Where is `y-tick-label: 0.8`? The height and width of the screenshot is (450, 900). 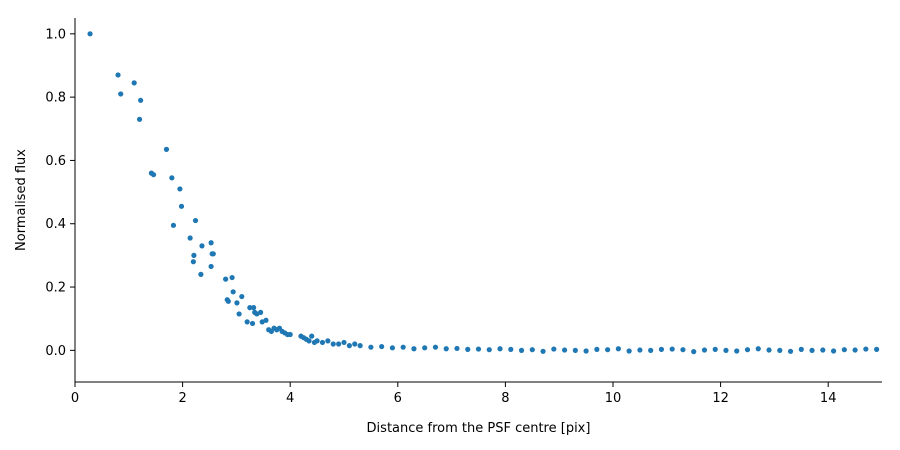
y-tick-label: 0.8 is located at coordinates (55, 98).